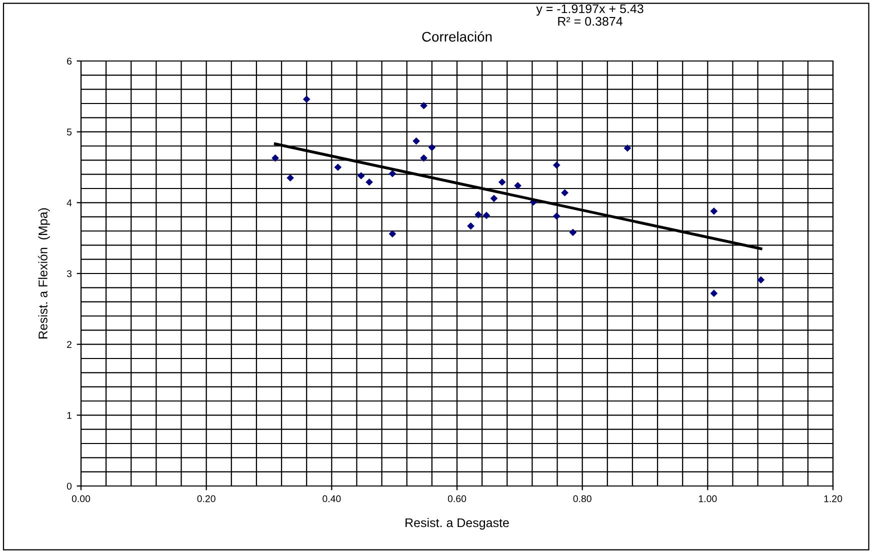 The width and height of the screenshot is (874, 552). I want to click on x-tick-label: 1.00, so click(707, 498).